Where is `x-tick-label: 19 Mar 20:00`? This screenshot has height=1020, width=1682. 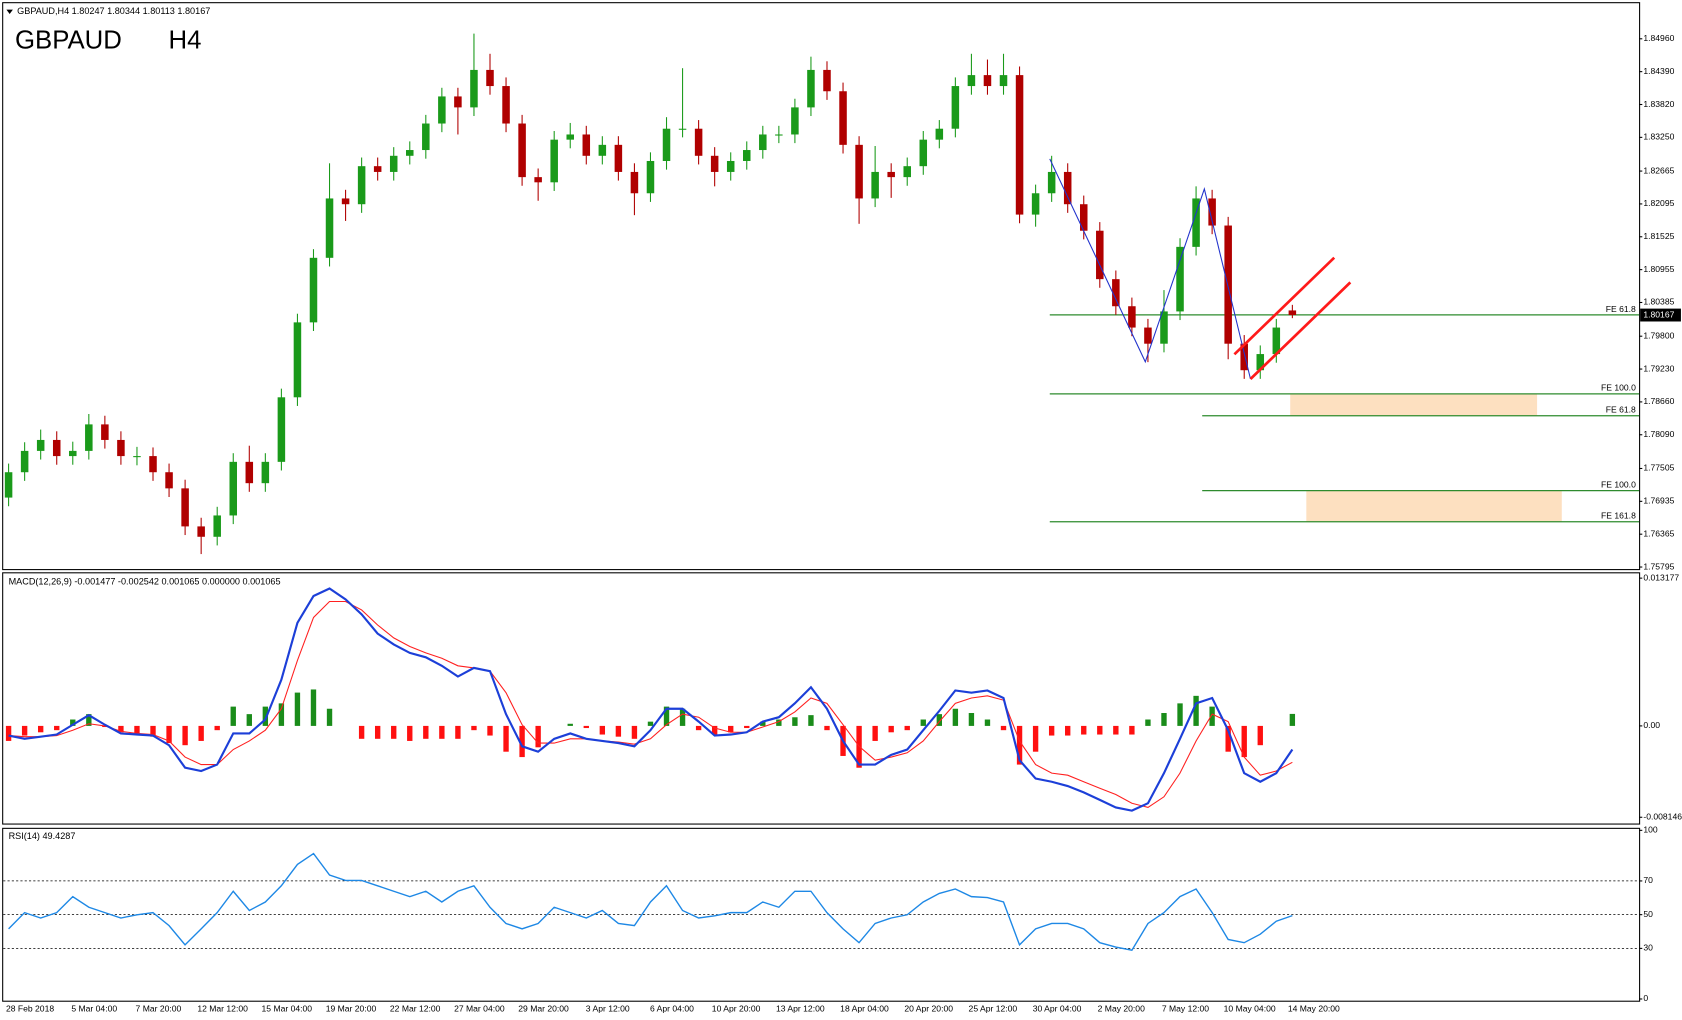 x-tick-label: 19 Mar 20:00 is located at coordinates (351, 1009).